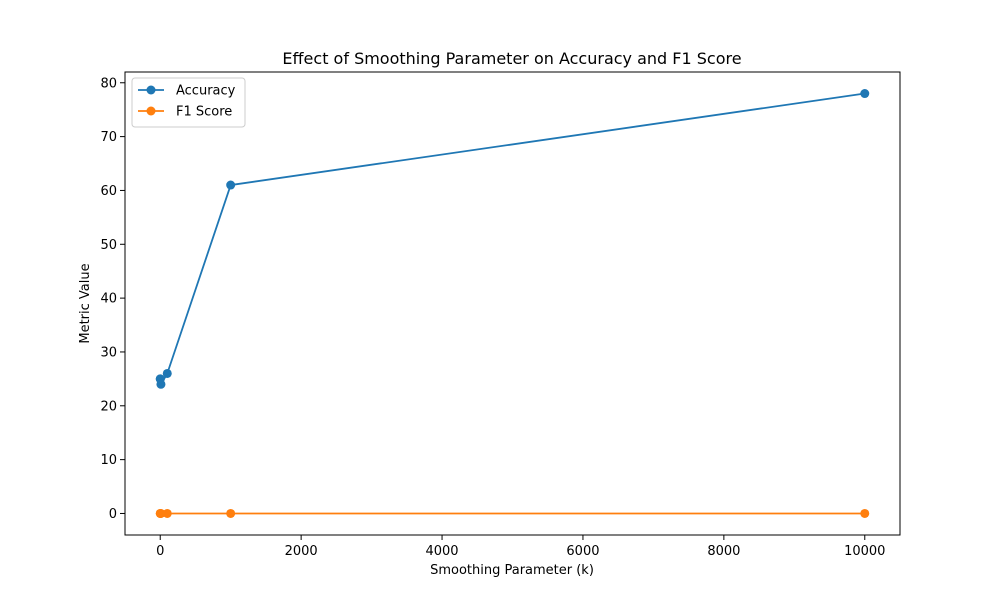  What do you see at coordinates (301, 551) in the screenshot?
I see `x-tick-label: 2000` at bounding box center [301, 551].